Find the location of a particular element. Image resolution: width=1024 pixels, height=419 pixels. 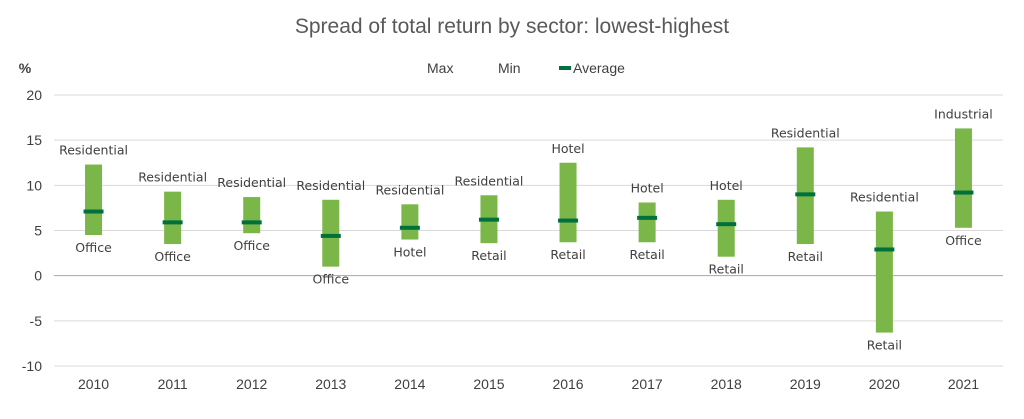

legend-label-max: Max is located at coordinates (440, 68).